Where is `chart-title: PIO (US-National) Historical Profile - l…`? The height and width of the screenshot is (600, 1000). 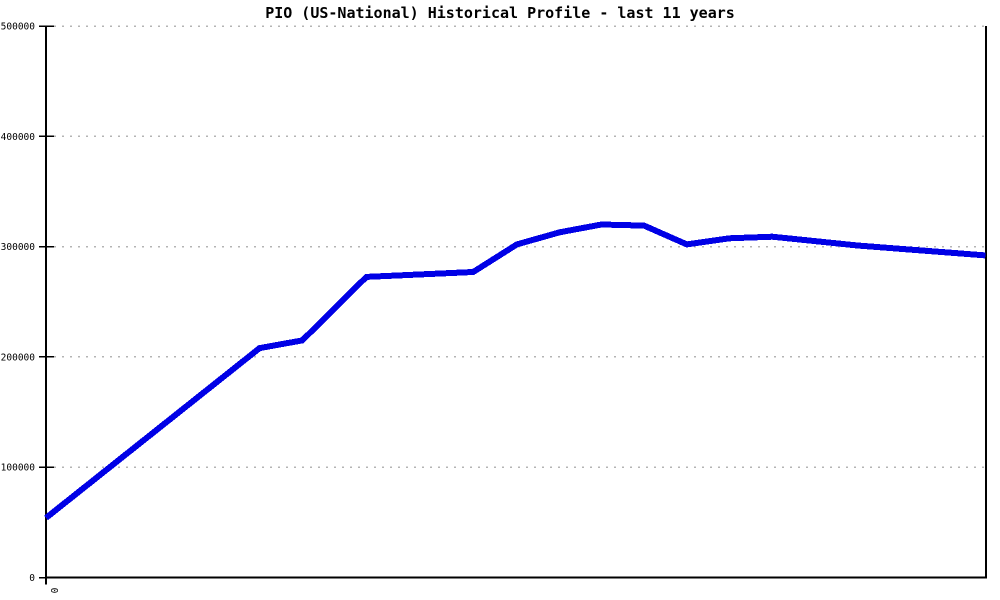
chart-title: PIO (US-National) Historical Profile - l… is located at coordinates (500, 13).